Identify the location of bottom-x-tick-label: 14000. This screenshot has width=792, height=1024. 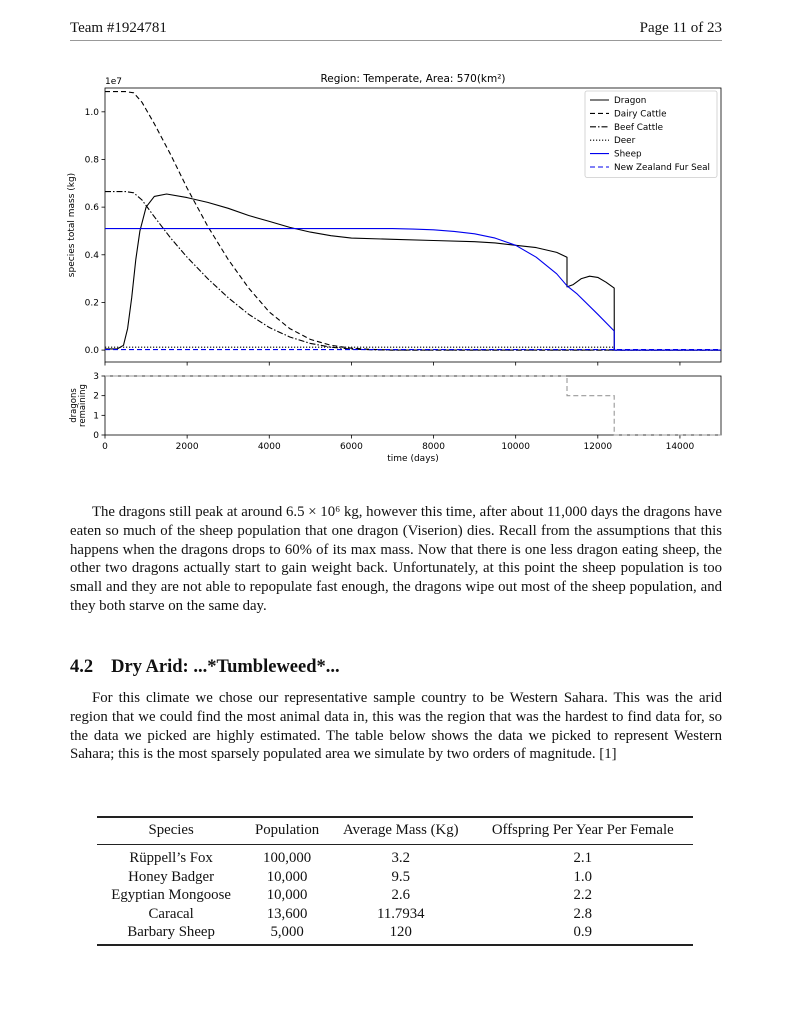
(680, 447).